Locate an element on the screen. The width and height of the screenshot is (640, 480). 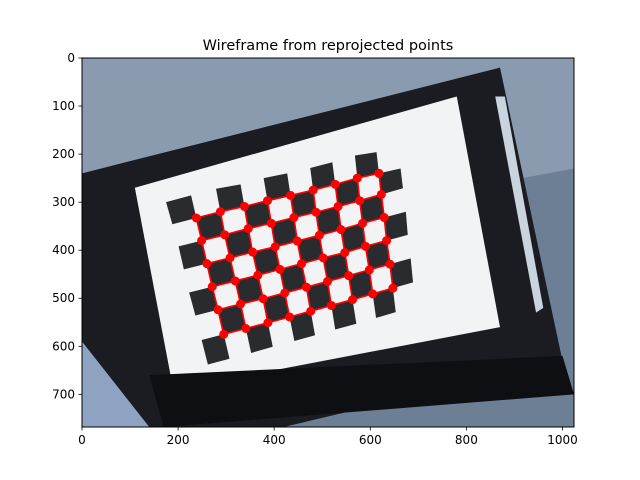
y-tick-label: 200 is located at coordinates (63, 154).